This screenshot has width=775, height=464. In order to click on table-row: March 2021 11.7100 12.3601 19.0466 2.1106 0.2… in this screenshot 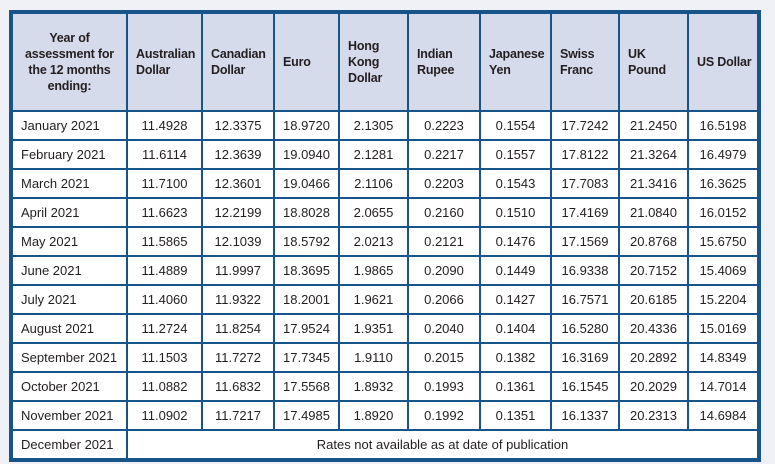, I will do `click(385, 183)`.